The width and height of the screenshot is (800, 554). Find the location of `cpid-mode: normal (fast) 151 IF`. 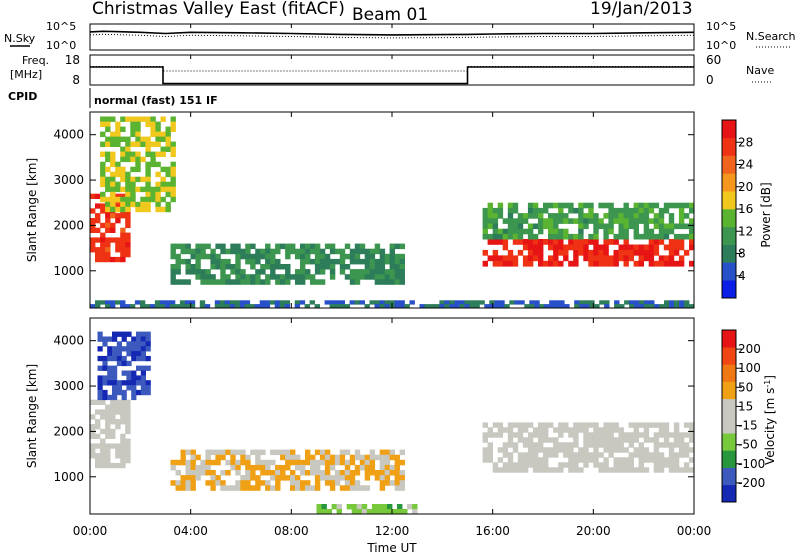

cpid-mode: normal (fast) 151 IF is located at coordinates (156, 100).